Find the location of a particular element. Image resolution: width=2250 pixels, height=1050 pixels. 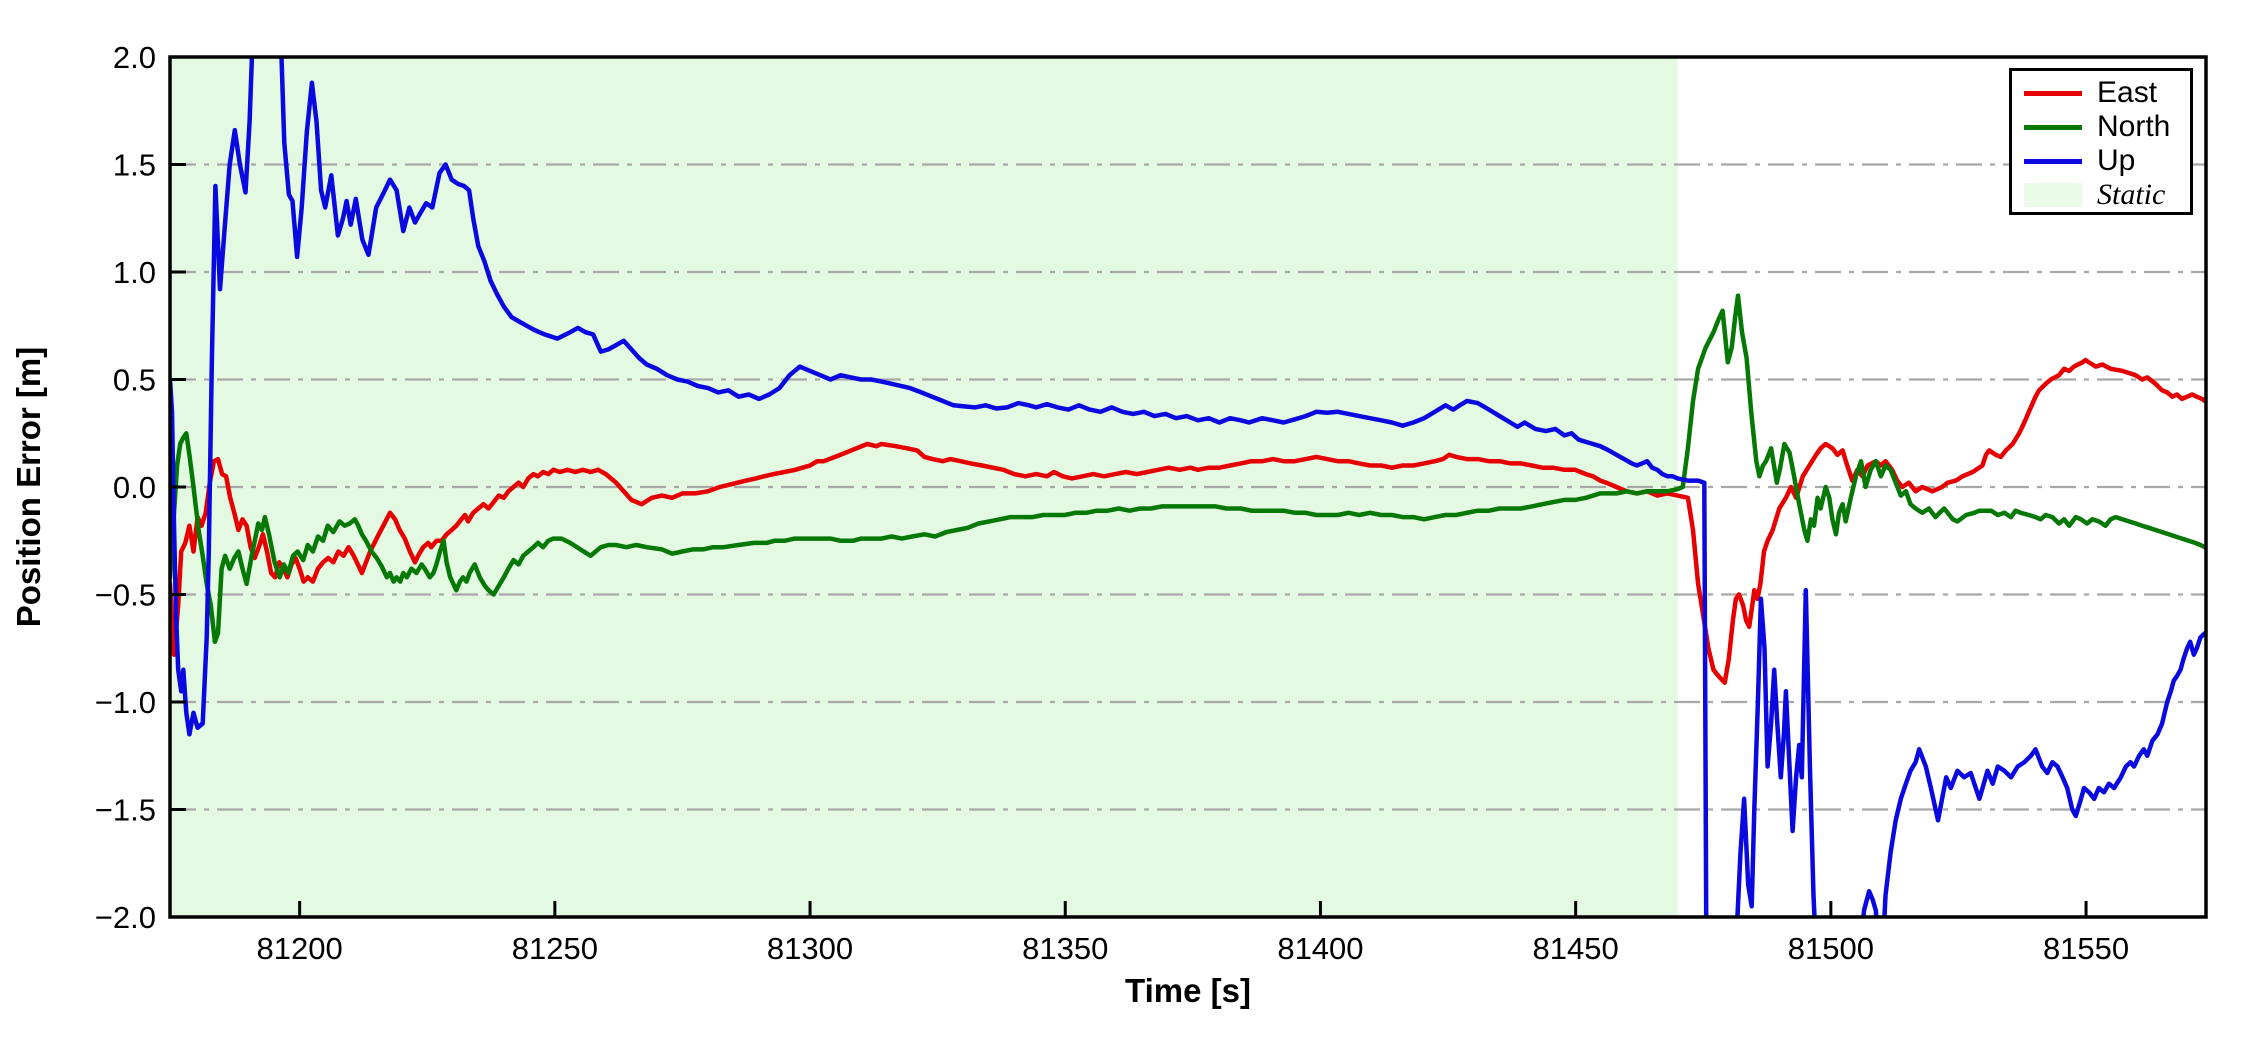

x-tick-label: 81450 is located at coordinates (1576, 948).